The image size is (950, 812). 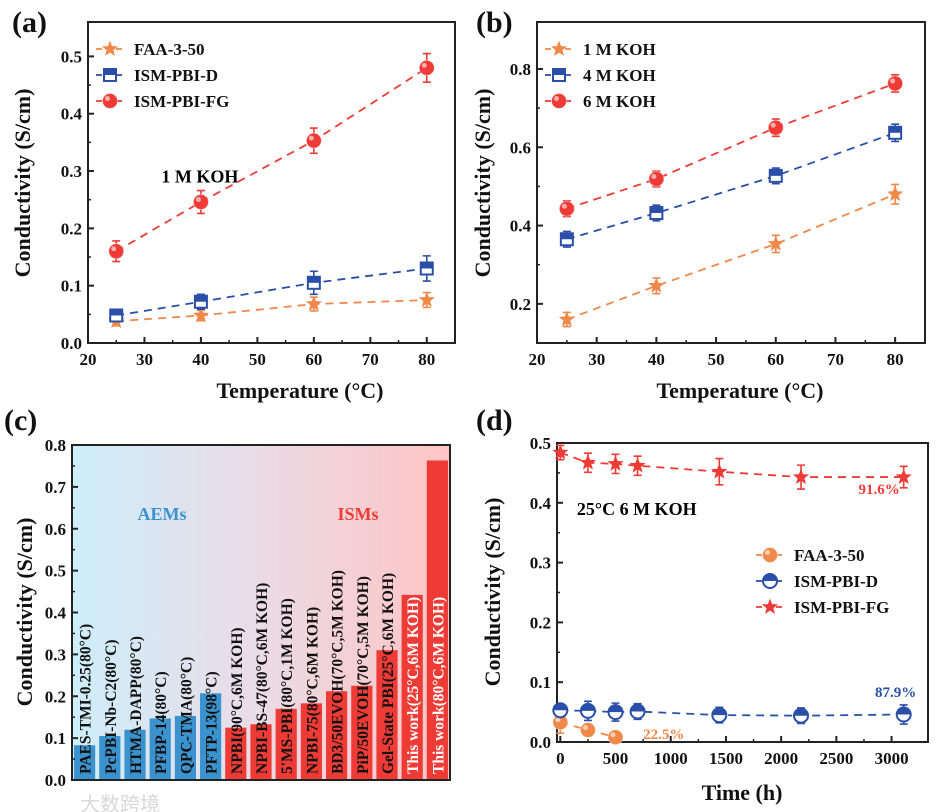 What do you see at coordinates (162, 514) in the screenshot?
I see `group-label-aems: AEMs` at bounding box center [162, 514].